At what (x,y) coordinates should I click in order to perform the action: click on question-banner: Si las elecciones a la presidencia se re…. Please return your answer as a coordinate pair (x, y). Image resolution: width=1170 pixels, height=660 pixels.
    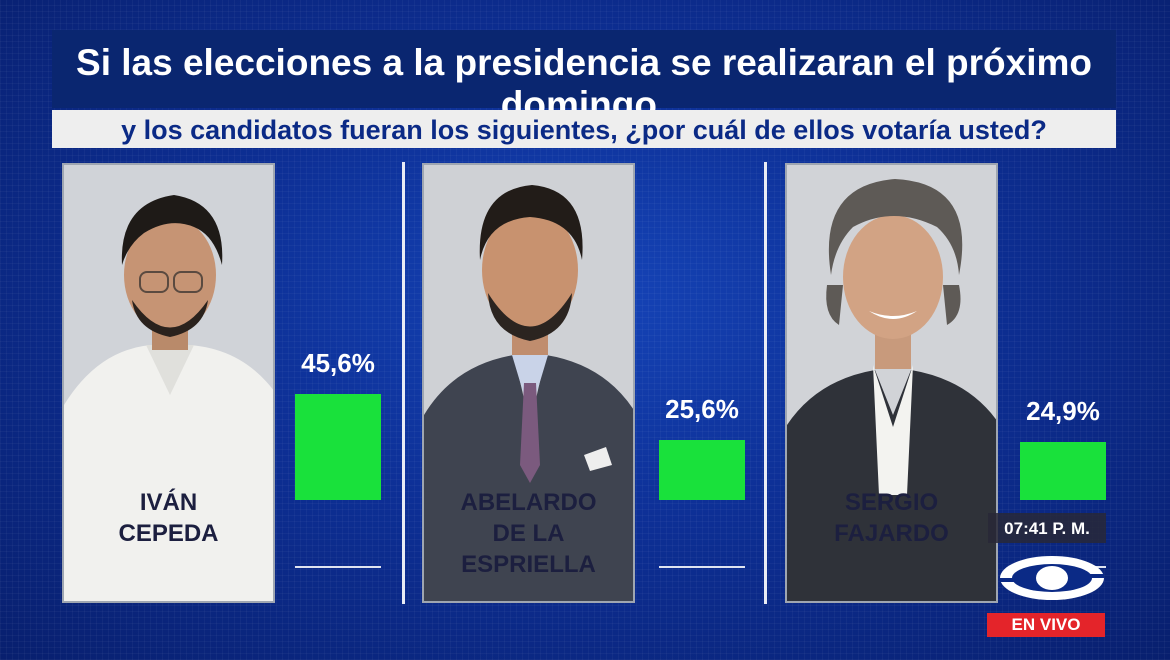
    Looking at the image, I should click on (584, 77).